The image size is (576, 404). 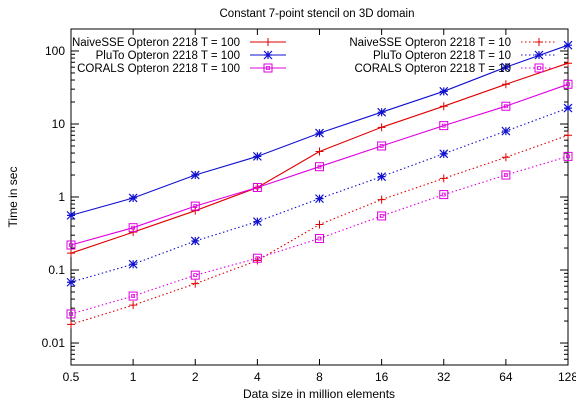 I want to click on x-tick-label: 16, so click(x=382, y=377).